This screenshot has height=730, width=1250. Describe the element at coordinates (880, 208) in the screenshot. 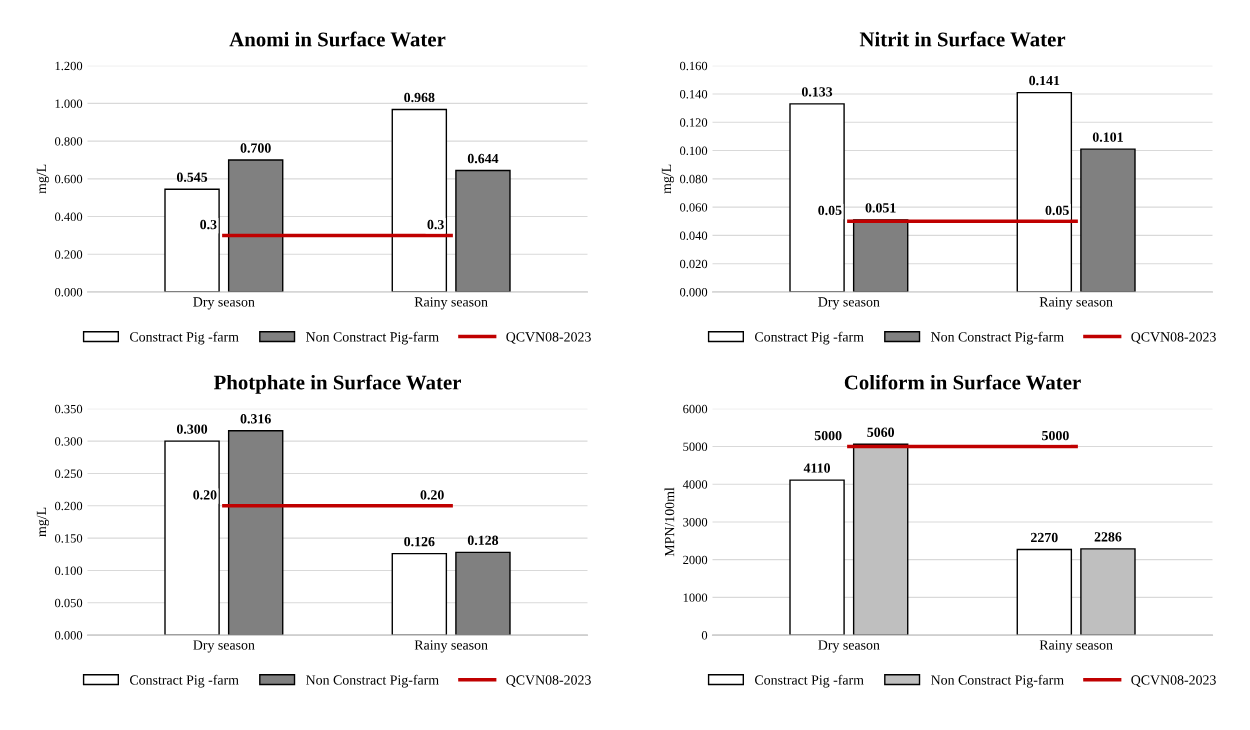

I see `data-label: 0.051` at that location.